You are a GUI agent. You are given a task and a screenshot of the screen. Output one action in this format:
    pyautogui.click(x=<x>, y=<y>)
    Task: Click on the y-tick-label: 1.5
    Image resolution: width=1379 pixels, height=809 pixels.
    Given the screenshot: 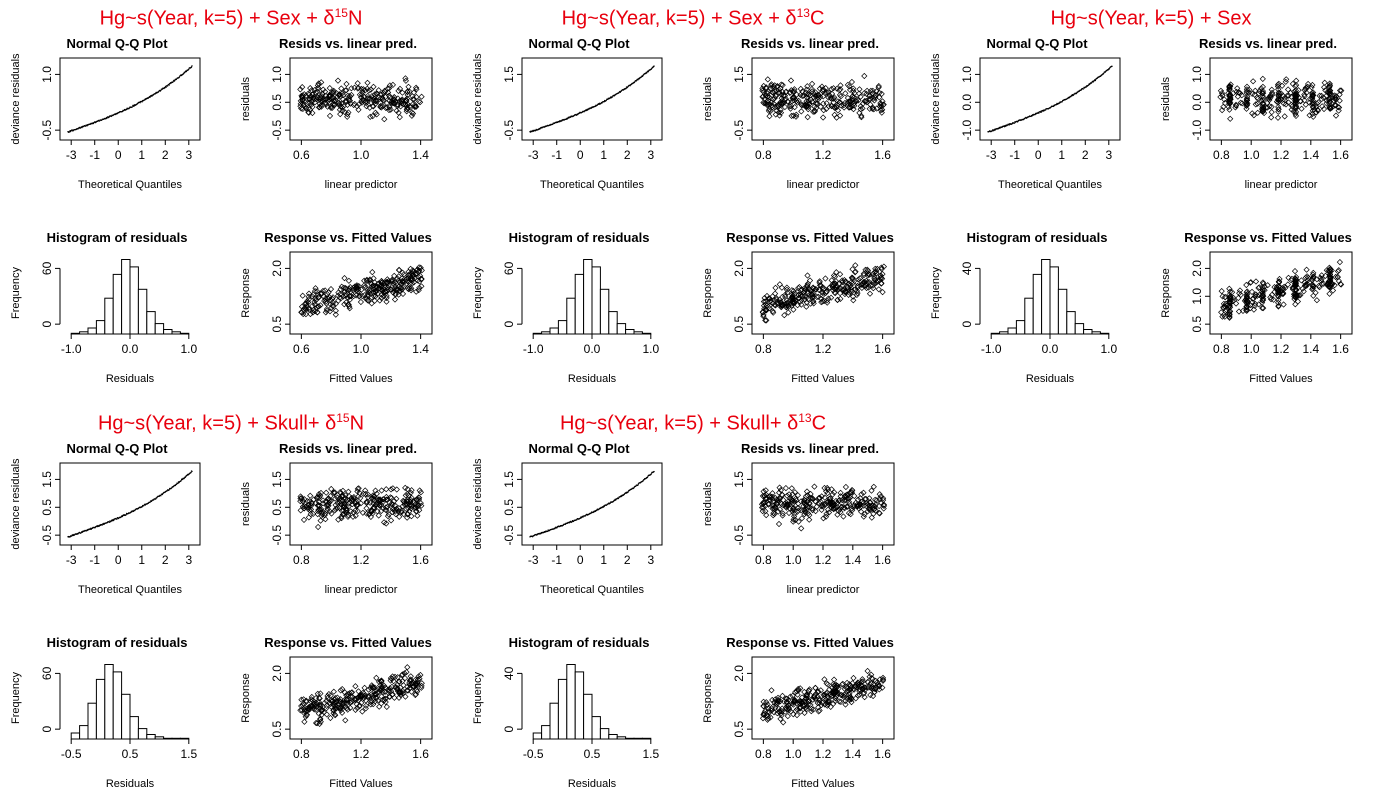 What is the action you would take?
    pyautogui.click(x=739, y=74)
    